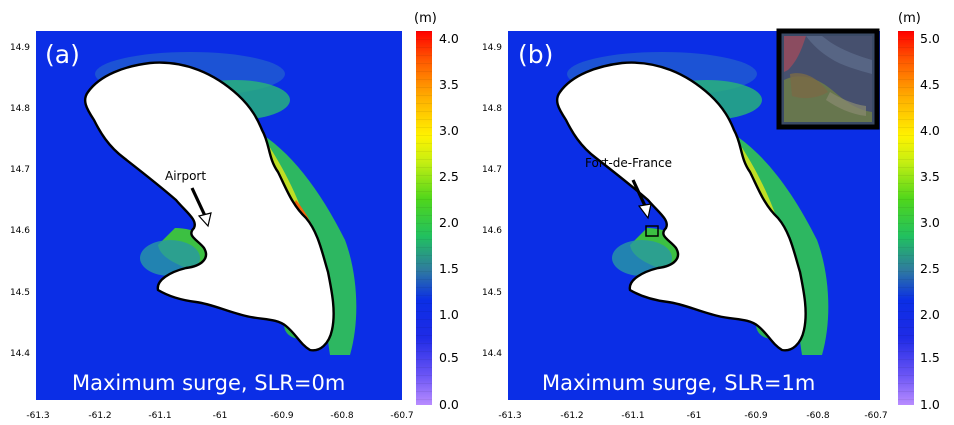 This screenshot has width=954, height=425. I want to click on x-axis-b: -61.3 -61.2 -61.1 -61 -60.9 -60.8 -60.7, so click(692, 416).